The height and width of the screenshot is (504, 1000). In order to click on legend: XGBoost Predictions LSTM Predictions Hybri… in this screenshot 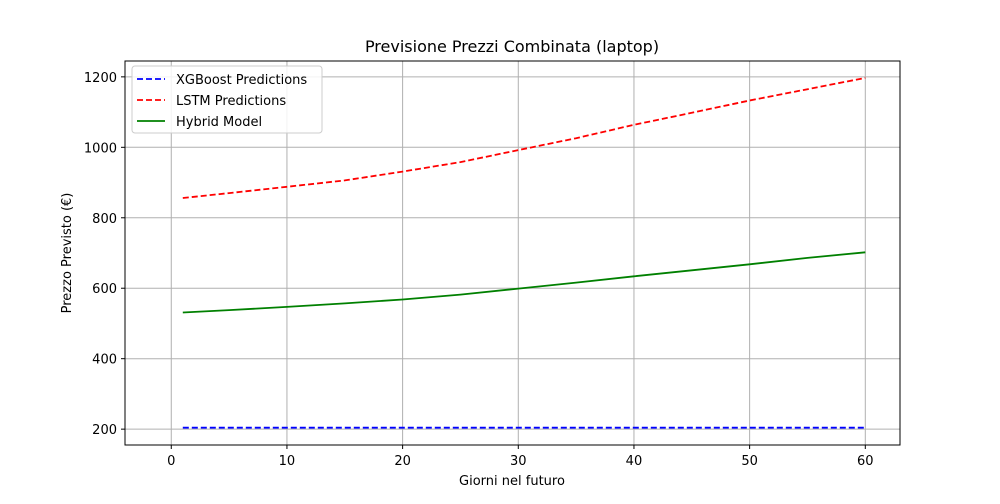, I will do `click(227, 99)`.